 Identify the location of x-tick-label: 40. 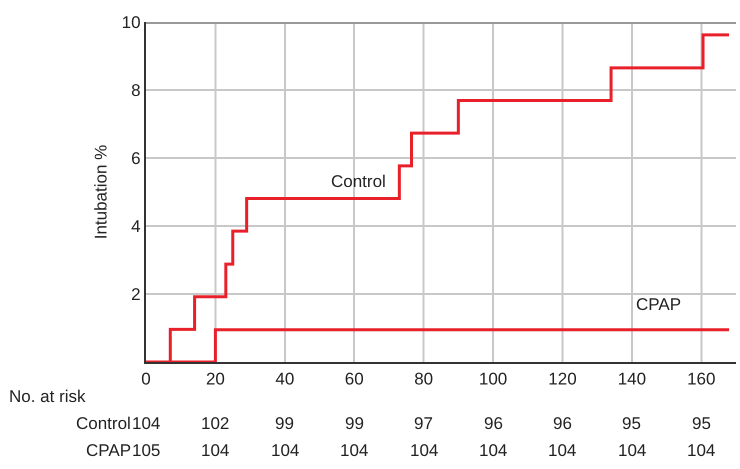
(284, 378).